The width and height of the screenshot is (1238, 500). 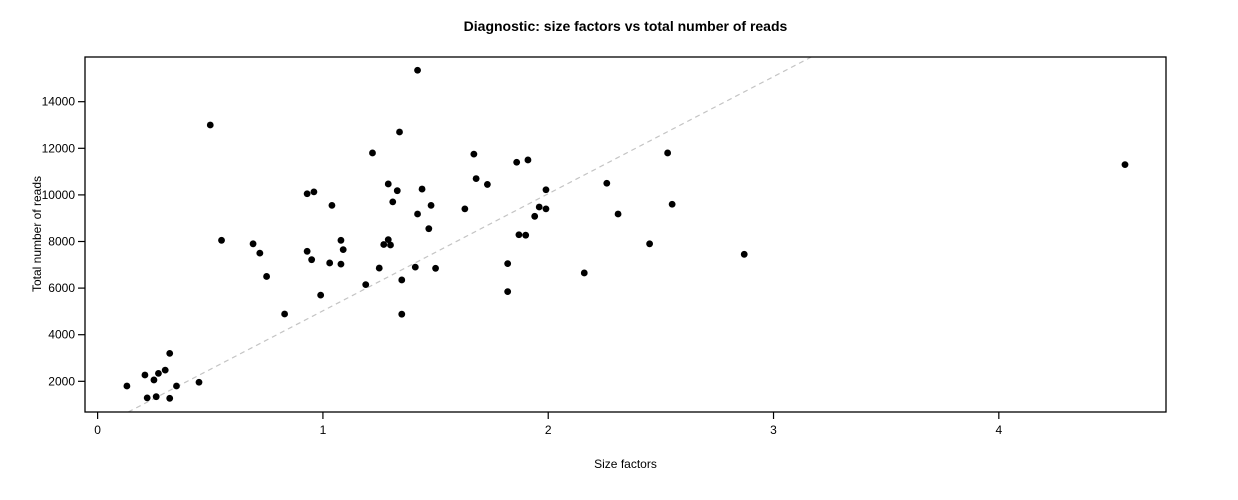 I want to click on y-tick-label: 6000, so click(x=61, y=288).